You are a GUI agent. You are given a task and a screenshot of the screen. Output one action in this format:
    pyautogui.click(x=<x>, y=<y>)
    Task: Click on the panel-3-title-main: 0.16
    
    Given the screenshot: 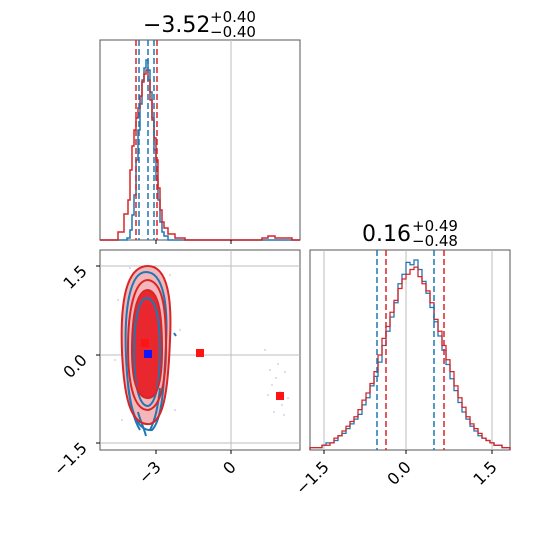 What is the action you would take?
    pyautogui.click(x=386, y=234)
    